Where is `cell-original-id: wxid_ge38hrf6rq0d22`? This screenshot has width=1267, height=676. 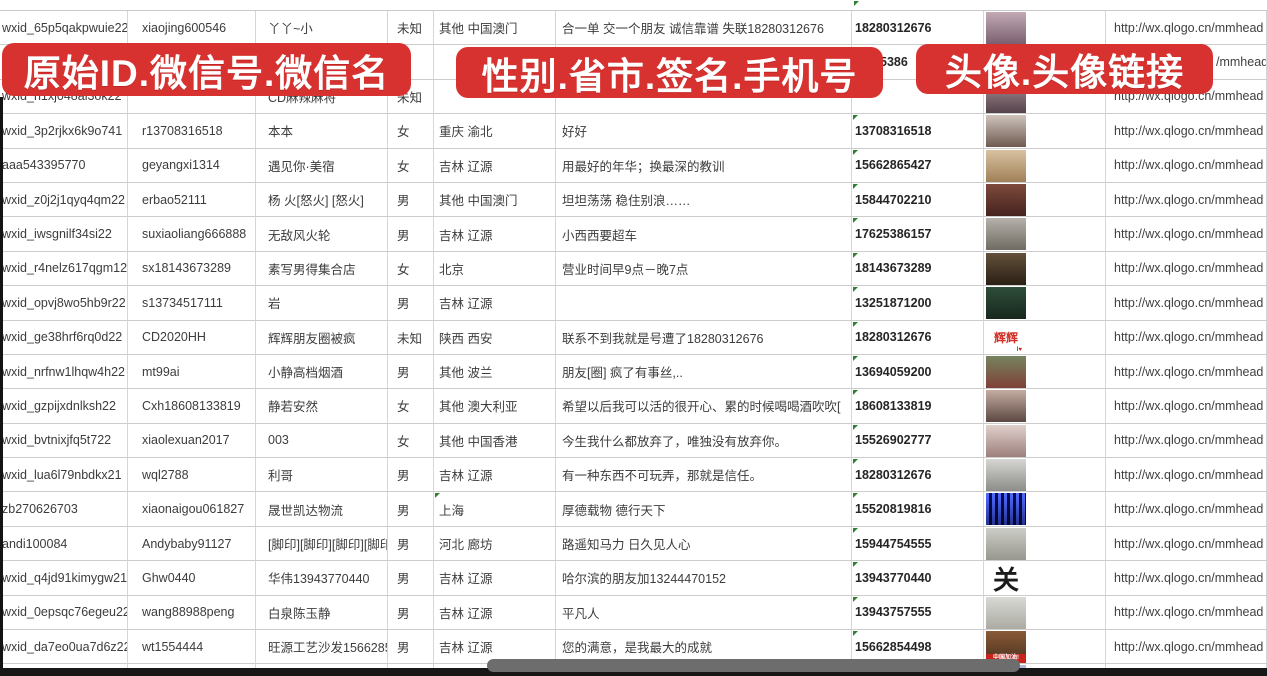
cell-original-id: wxid_ge38hrf6rq0d22 is located at coordinates (64, 337).